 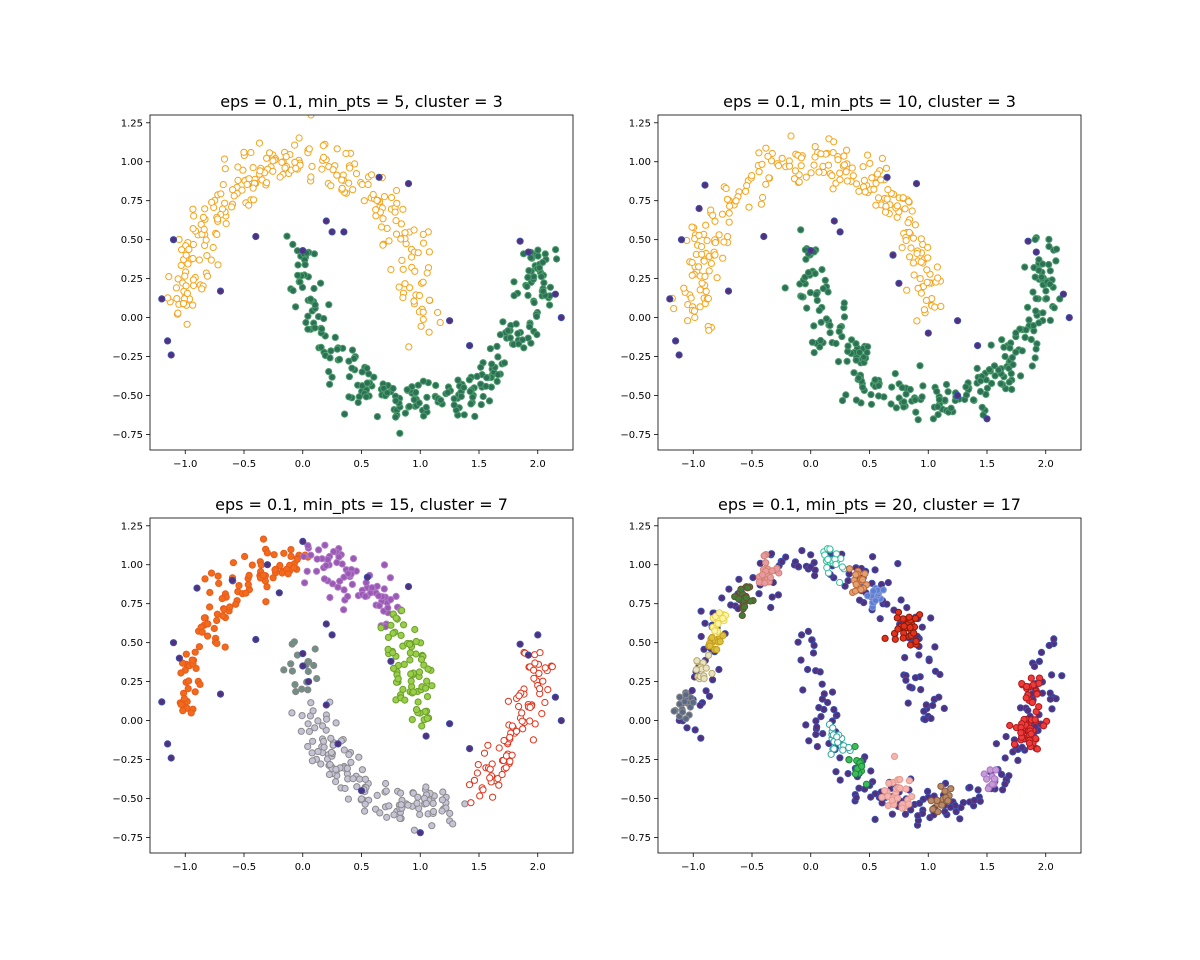 I want to click on y-tick-label: 0.75, so click(x=132, y=201).